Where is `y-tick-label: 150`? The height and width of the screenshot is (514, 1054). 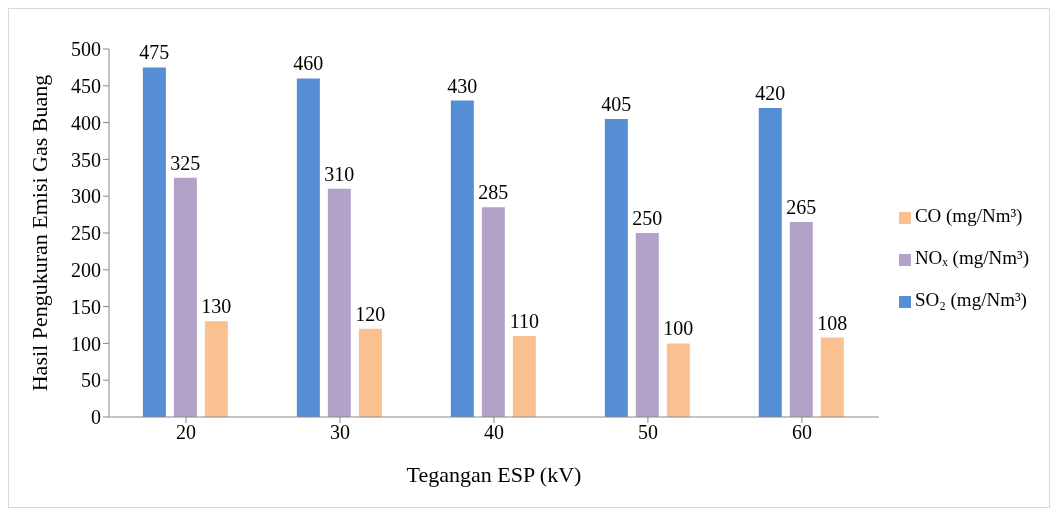
y-tick-label: 150 is located at coordinates (86, 306).